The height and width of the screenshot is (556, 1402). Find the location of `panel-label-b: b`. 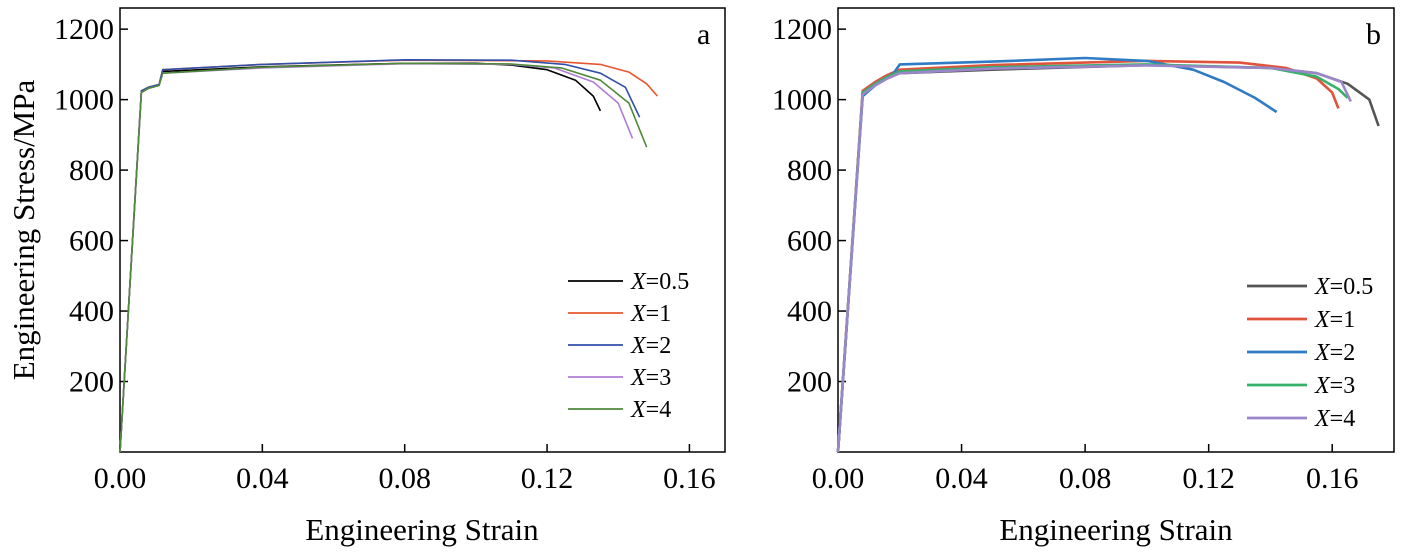

panel-label-b: b is located at coordinates (1373, 34).